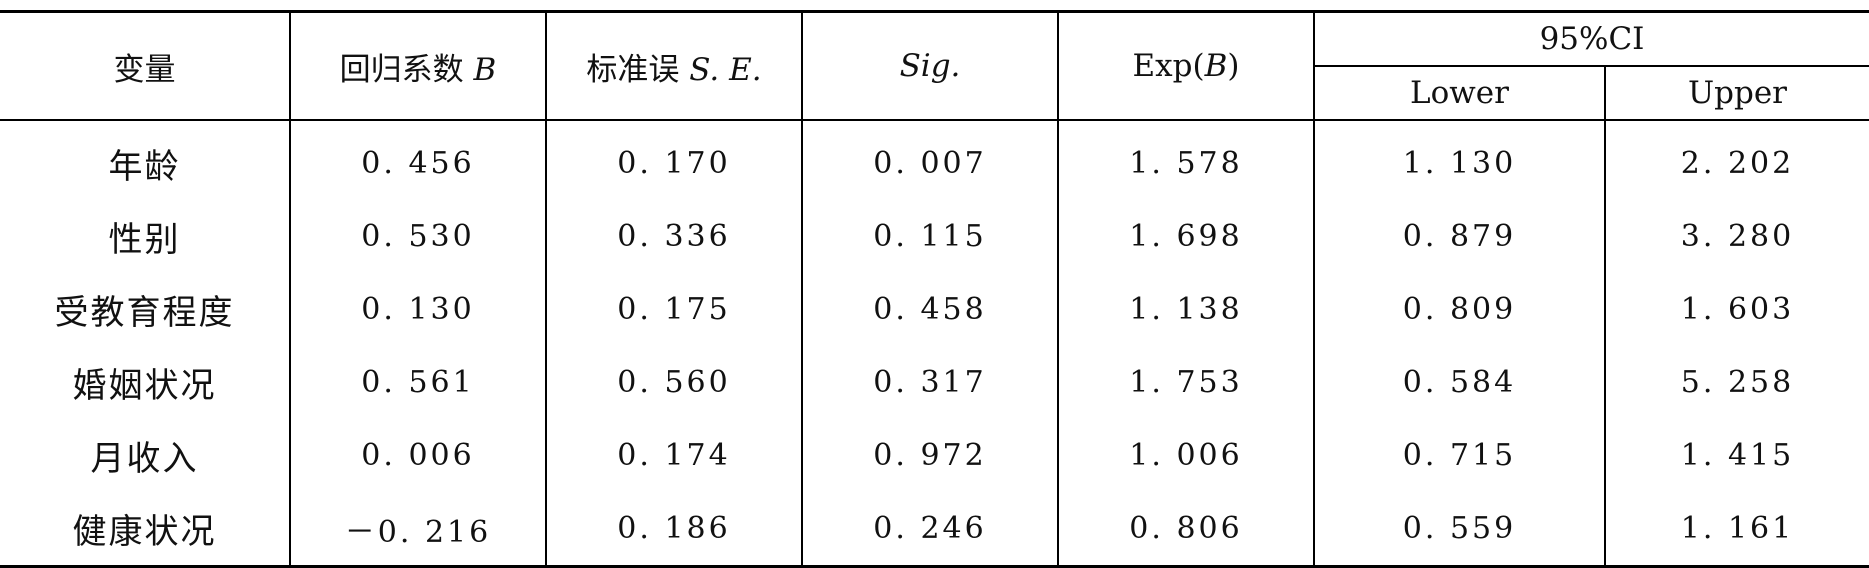  Describe the element at coordinates (418, 455) in the screenshot. I see `cell-b: 0. 006` at that location.